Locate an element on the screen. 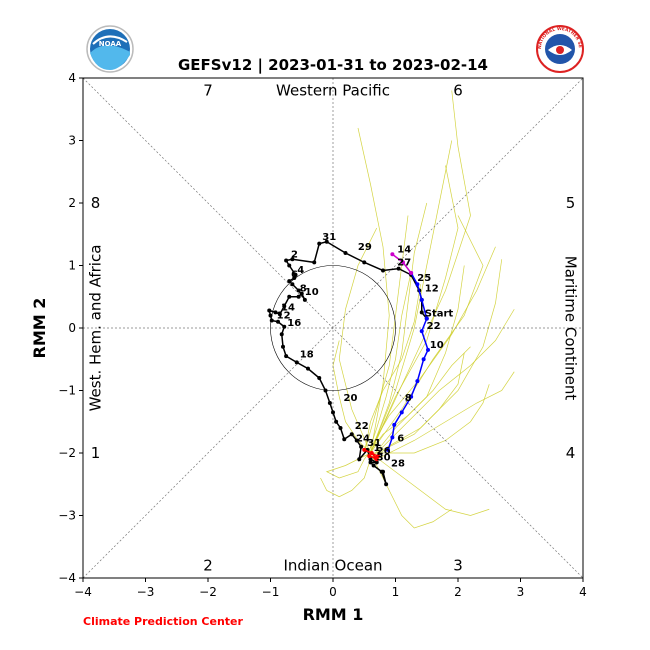  point-label: 10 is located at coordinates (312, 292).